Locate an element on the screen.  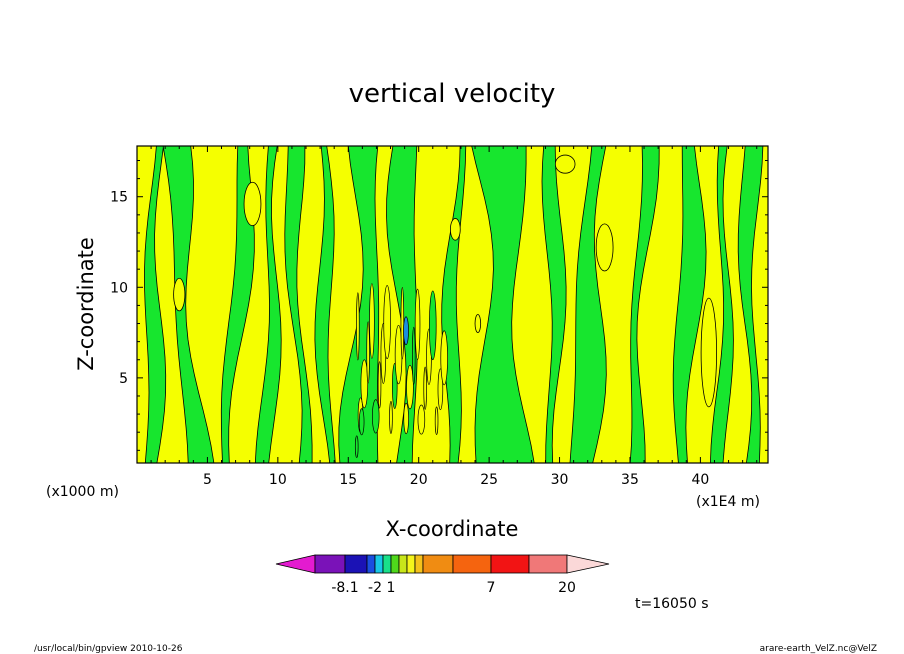
x-tick-label: 15 is located at coordinates (348, 480).